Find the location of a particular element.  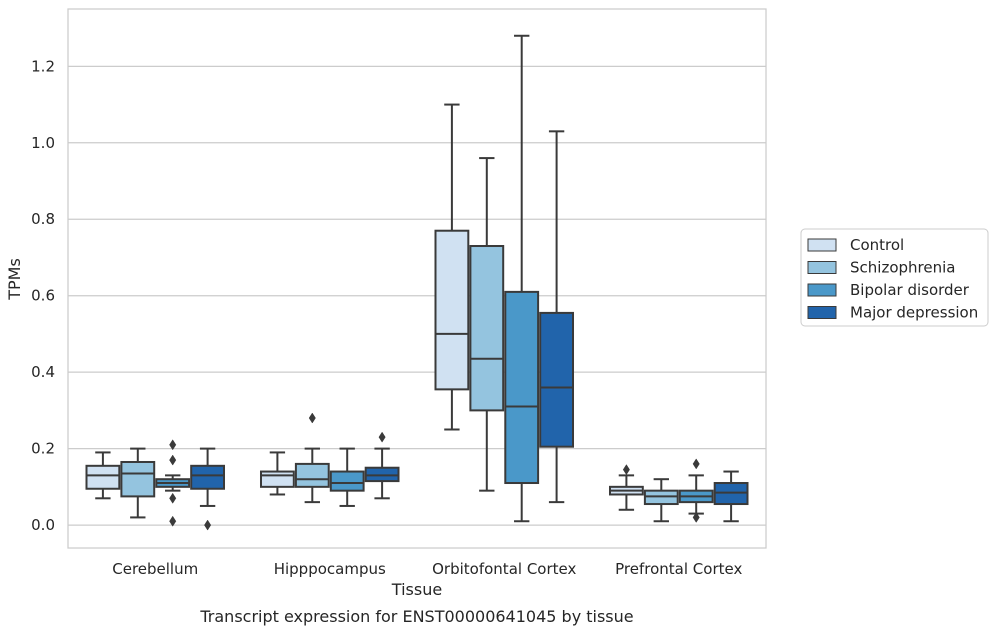

legend-label: Schizophrenia is located at coordinates (902, 268).